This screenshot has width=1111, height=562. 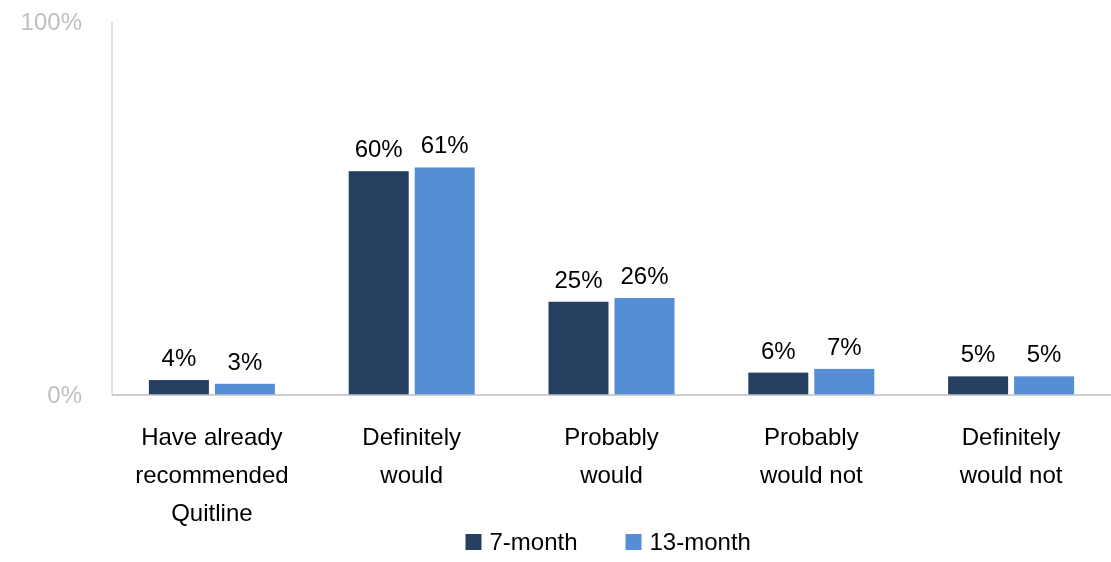 I want to click on data-label: 4%, so click(x=179, y=358).